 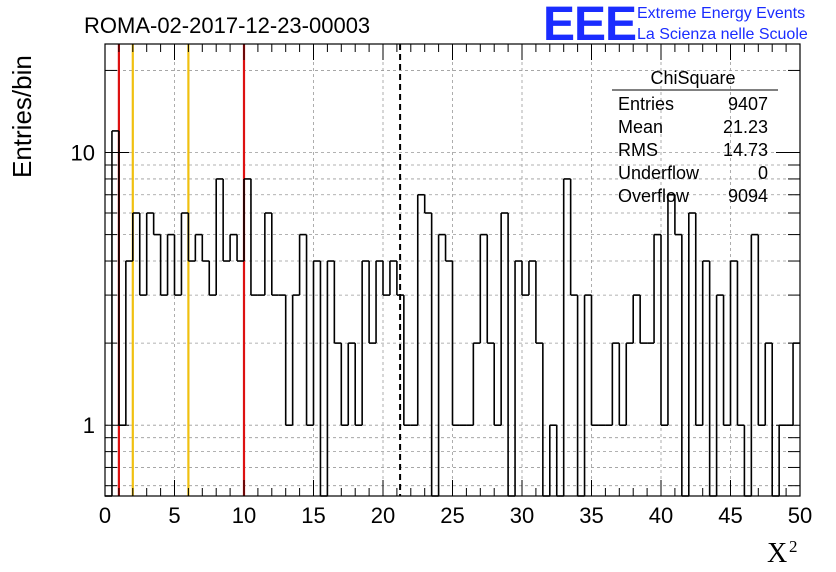 I want to click on stats-row-value: 9407, so click(x=748, y=104).